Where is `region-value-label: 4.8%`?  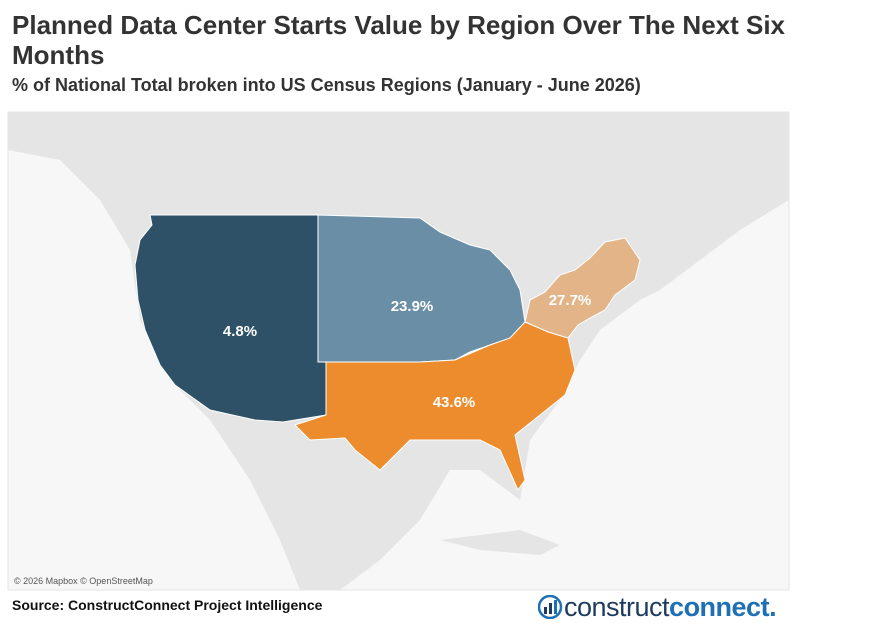
region-value-label: 4.8% is located at coordinates (240, 331).